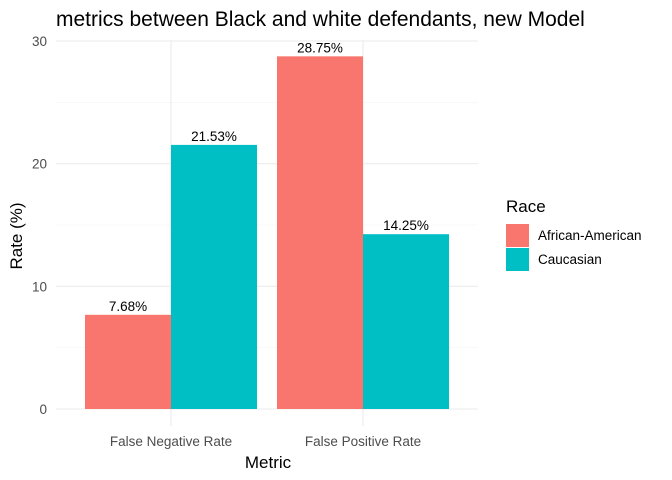 This screenshot has height=480, width=672. Describe the element at coordinates (590, 235) in the screenshot. I see `legend-entry-label: African-American` at that location.